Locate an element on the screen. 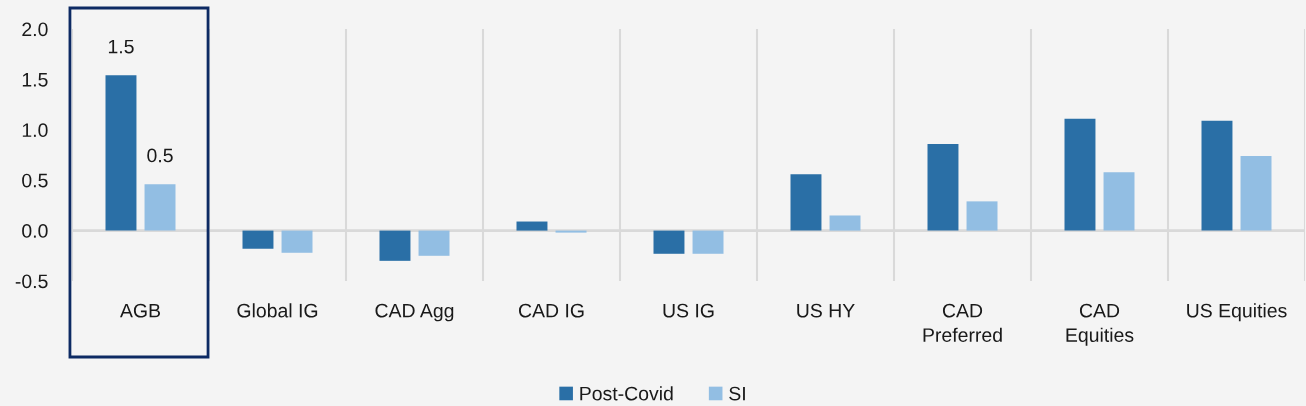 Image resolution: width=1306 pixels, height=406 pixels. y-tick-label: 0.0 is located at coordinates (35, 231).